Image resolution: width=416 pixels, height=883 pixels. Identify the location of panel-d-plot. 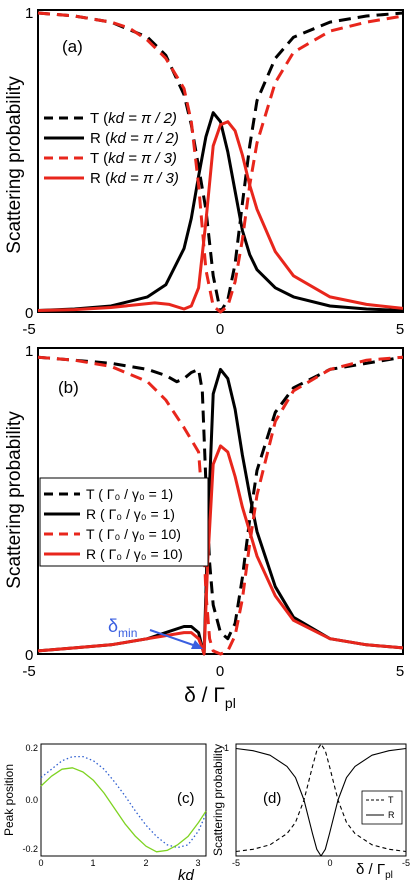
(321, 800).